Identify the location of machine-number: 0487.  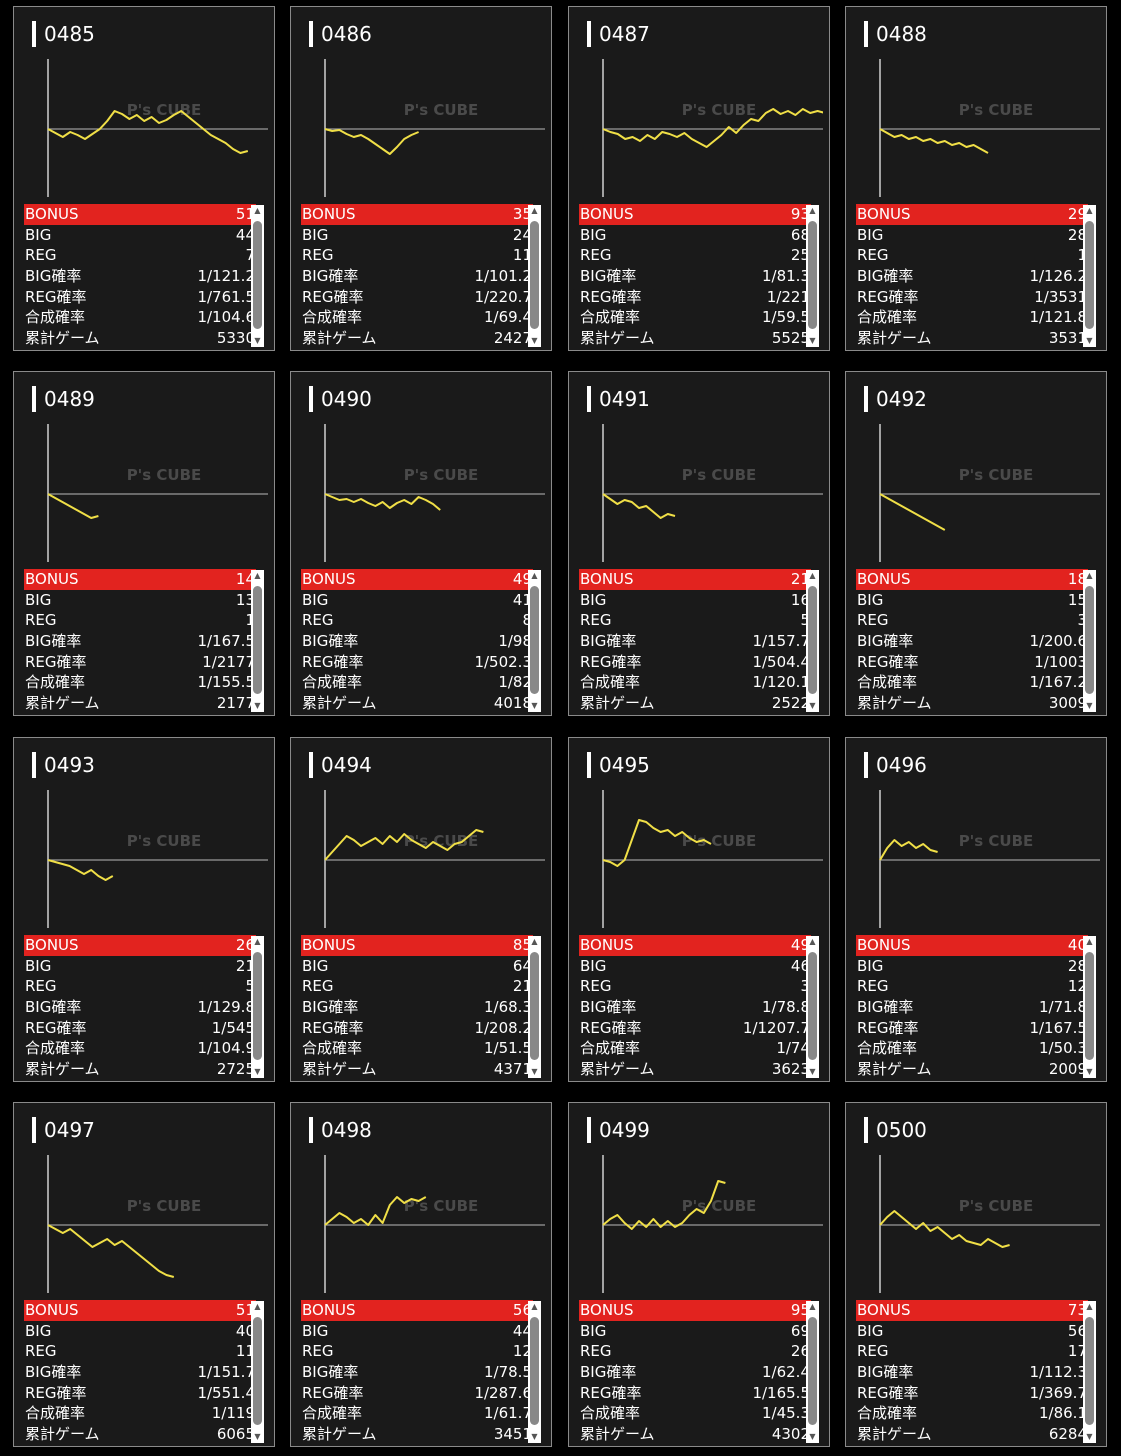
(618, 34).